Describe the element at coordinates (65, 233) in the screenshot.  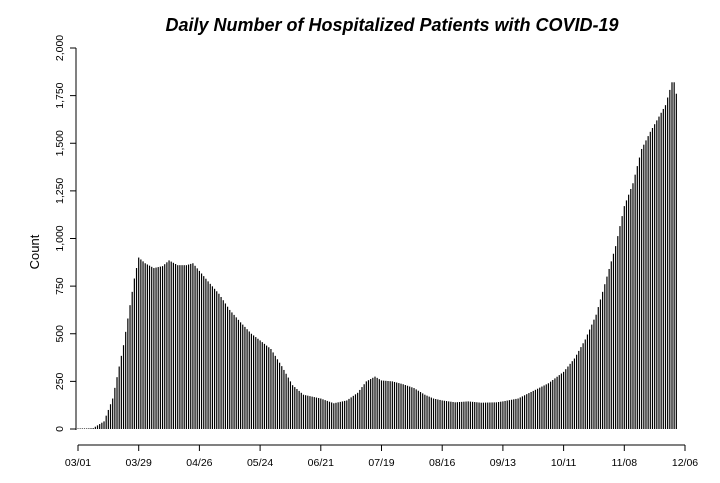
I see `y-axis-ticks: 0 250 500 750 1,000 1,250 1,500 1,750 2,000` at that location.